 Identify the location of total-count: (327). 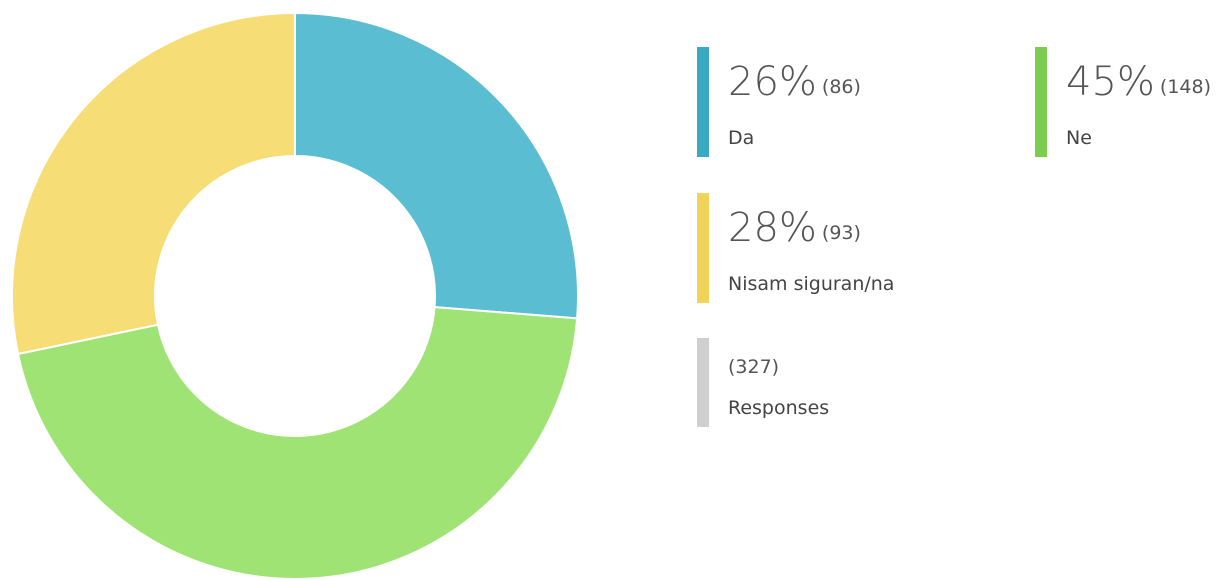
(753, 367).